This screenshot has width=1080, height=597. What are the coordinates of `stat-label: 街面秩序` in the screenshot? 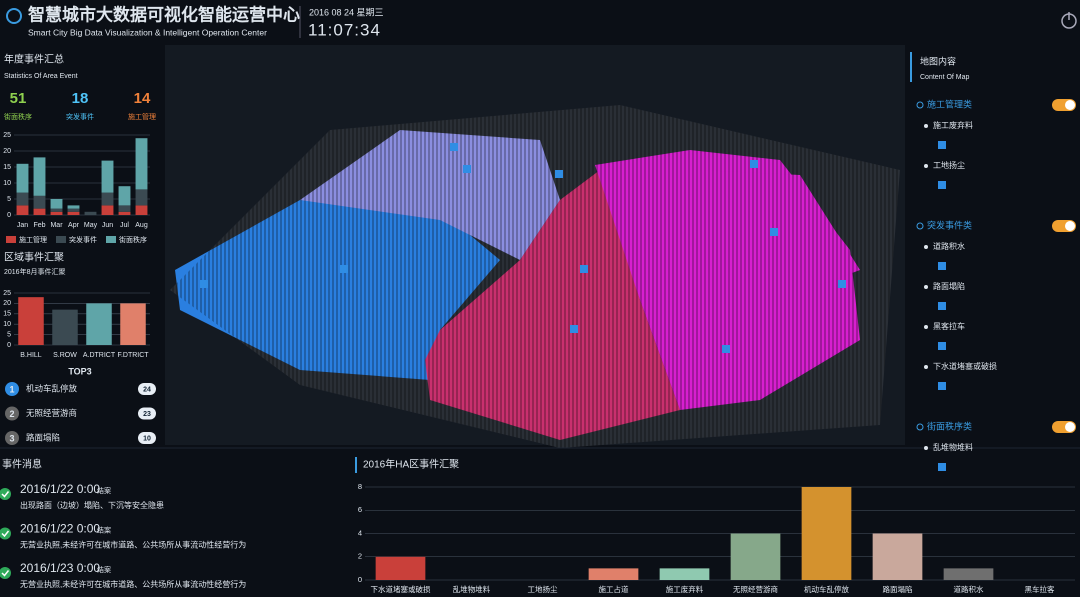 It's located at (18, 116).